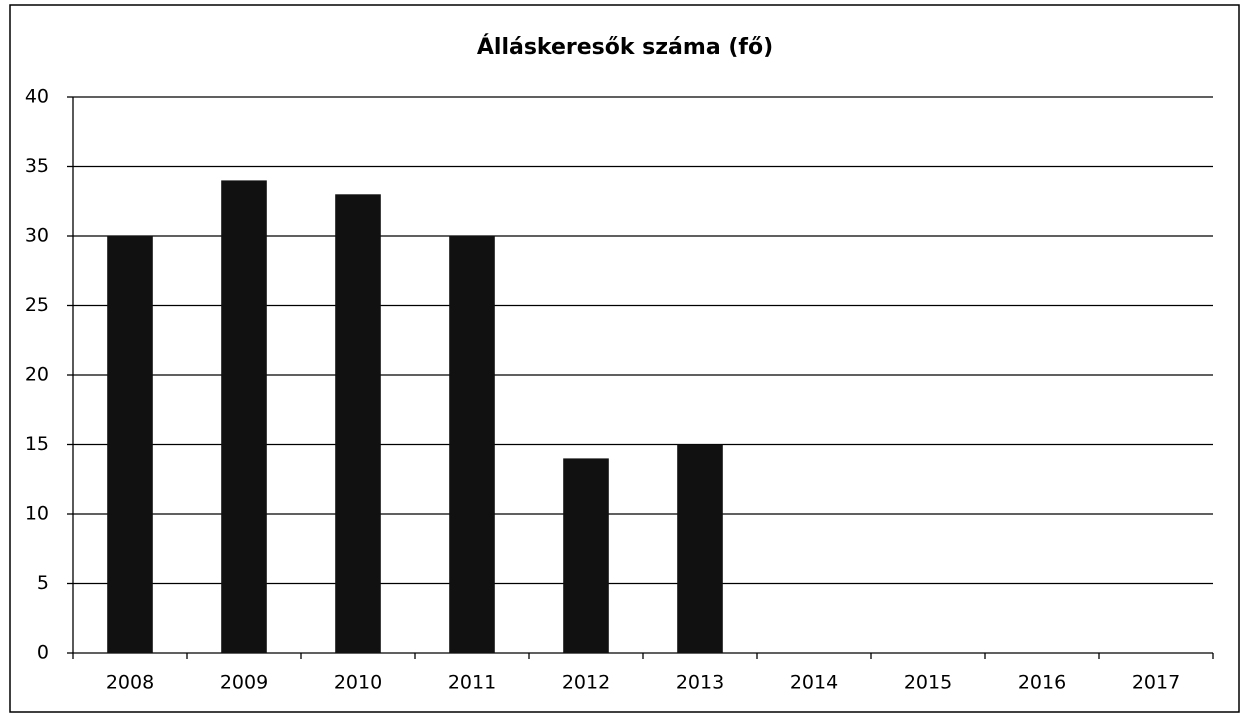 The width and height of the screenshot is (1242, 715). Describe the element at coordinates (586, 683) in the screenshot. I see `x-tick-label: 2012` at that location.